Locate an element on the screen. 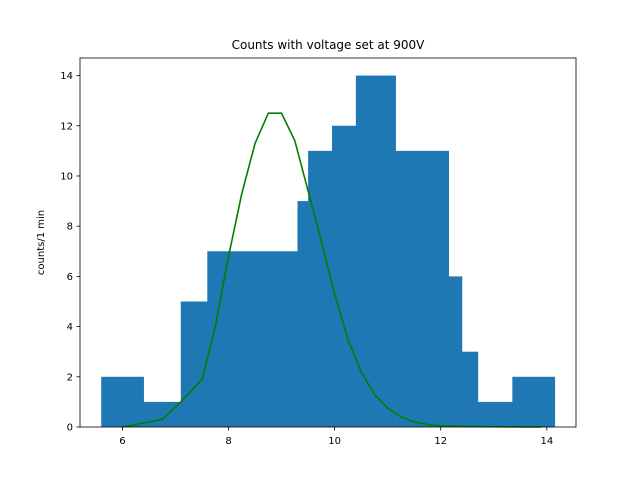  x-tick-label: 8 is located at coordinates (228, 441).